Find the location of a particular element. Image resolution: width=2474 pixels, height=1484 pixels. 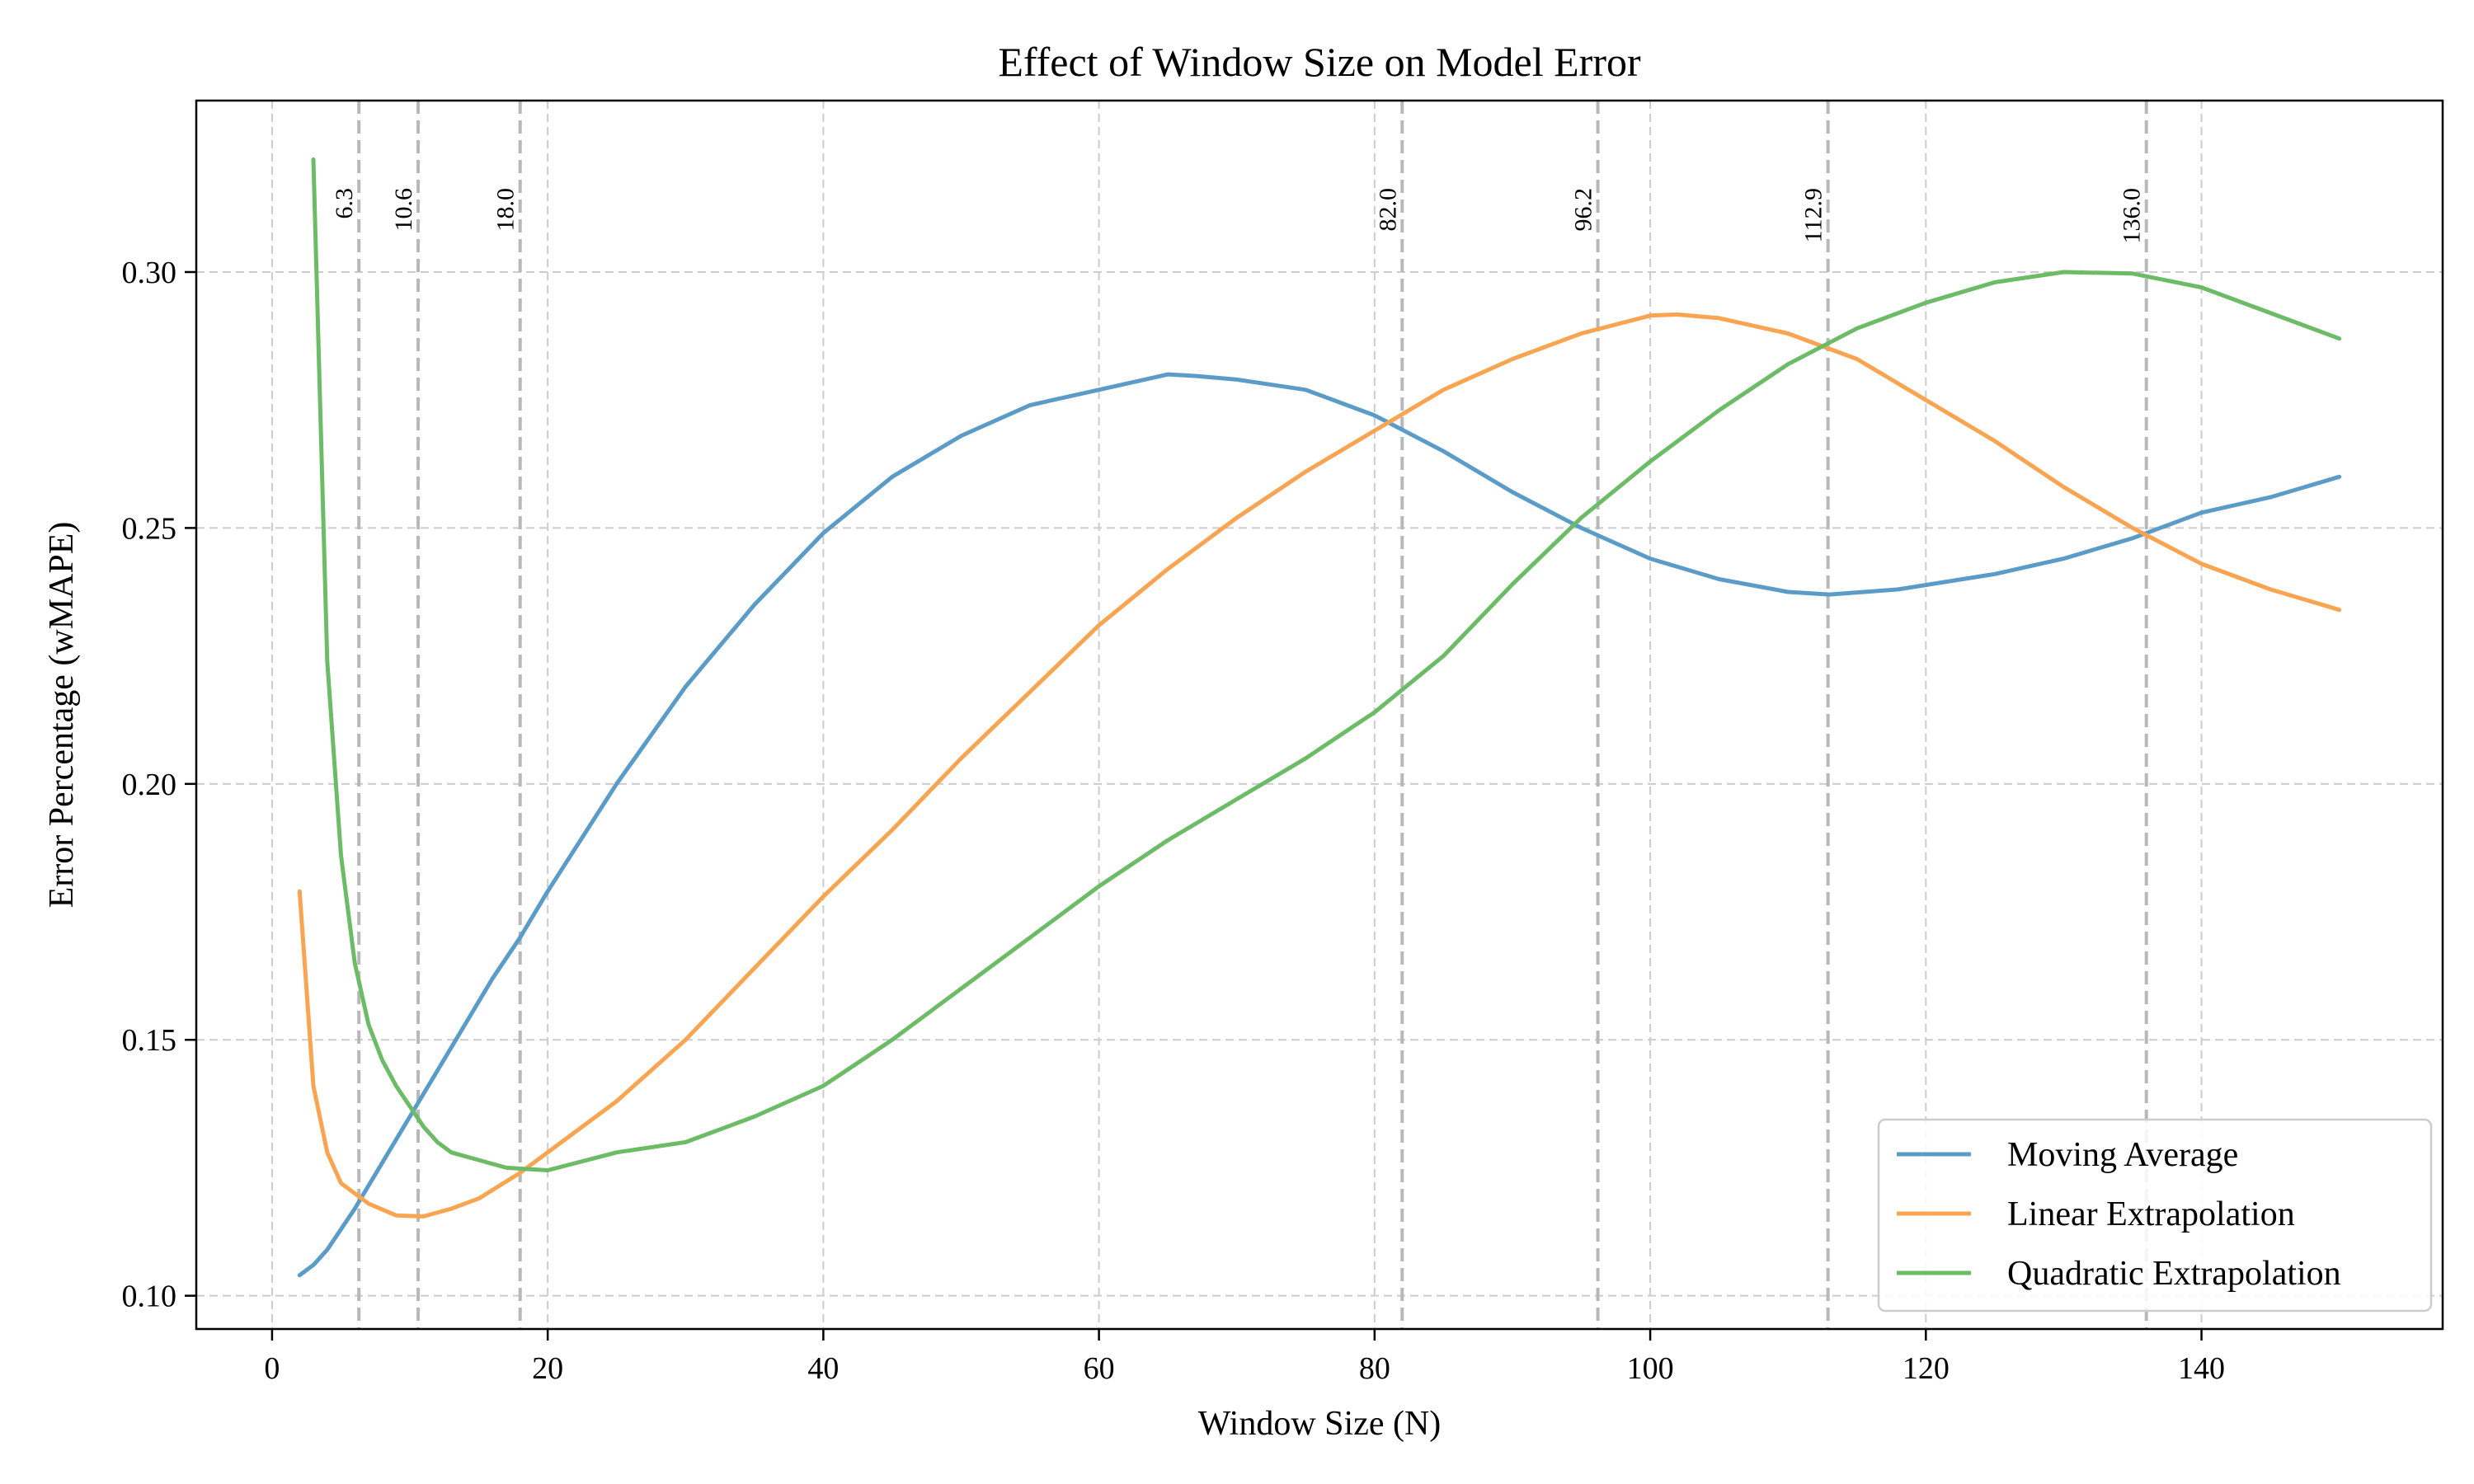

chart-title: Effect of Window Size on Model Error is located at coordinates (1319, 62).